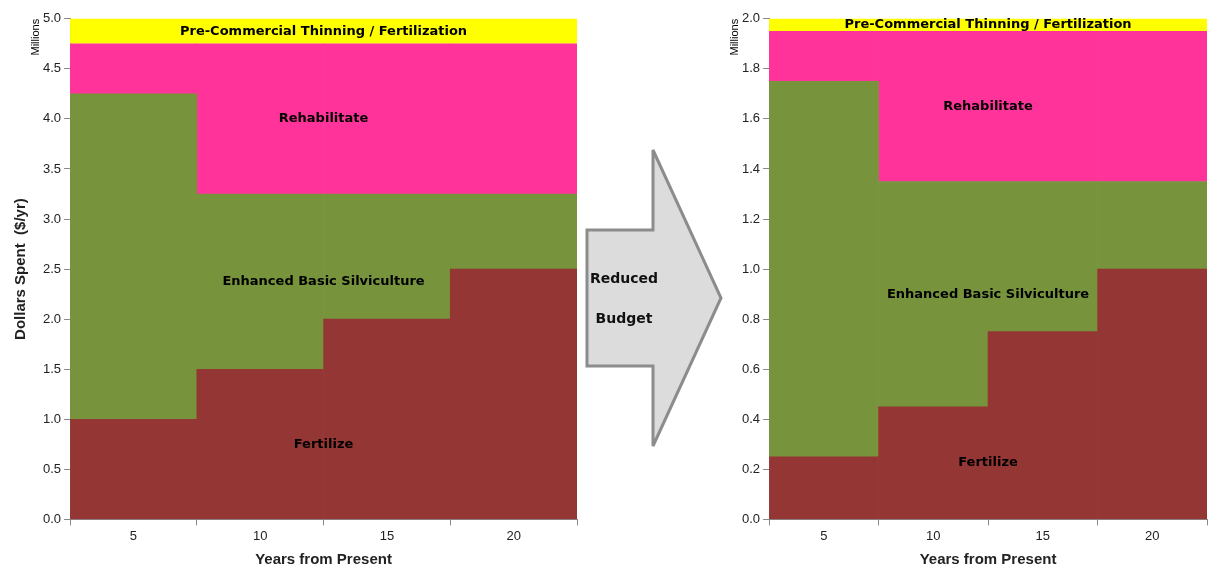 This screenshot has width=1221, height=580. I want to click on y-tick-label: 2.5, so click(52, 268).